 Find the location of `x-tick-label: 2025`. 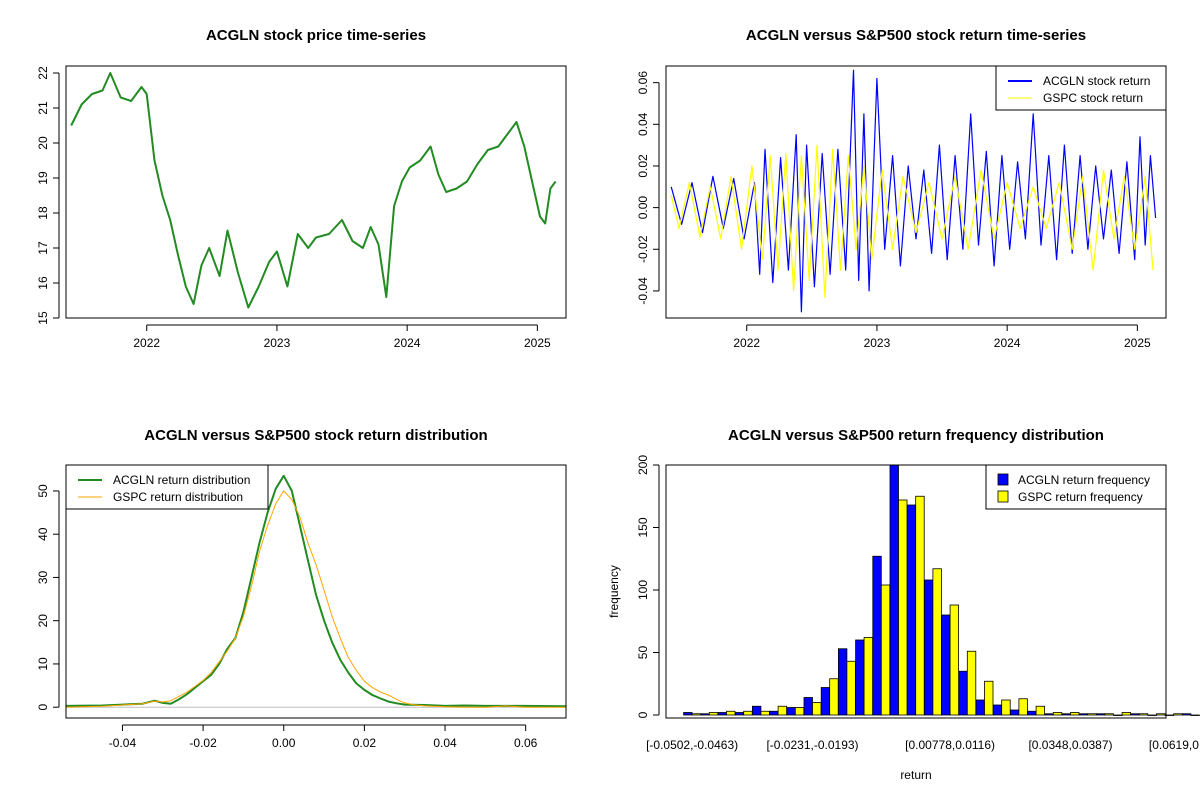

x-tick-label: 2025 is located at coordinates (1137, 343).